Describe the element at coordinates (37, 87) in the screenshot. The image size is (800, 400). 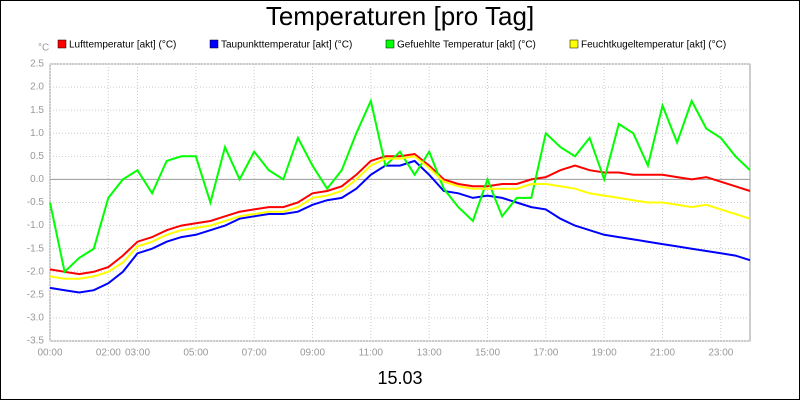
I see `y-tick-label: 2.0` at that location.